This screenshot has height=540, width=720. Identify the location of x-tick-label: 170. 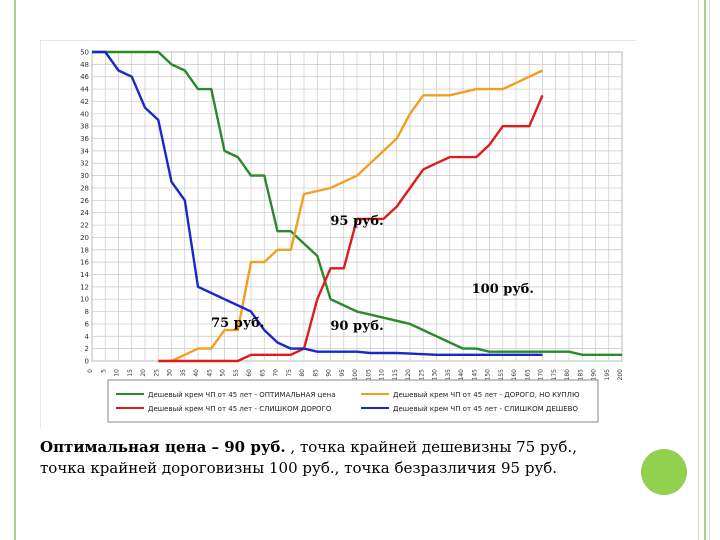
(541, 375).